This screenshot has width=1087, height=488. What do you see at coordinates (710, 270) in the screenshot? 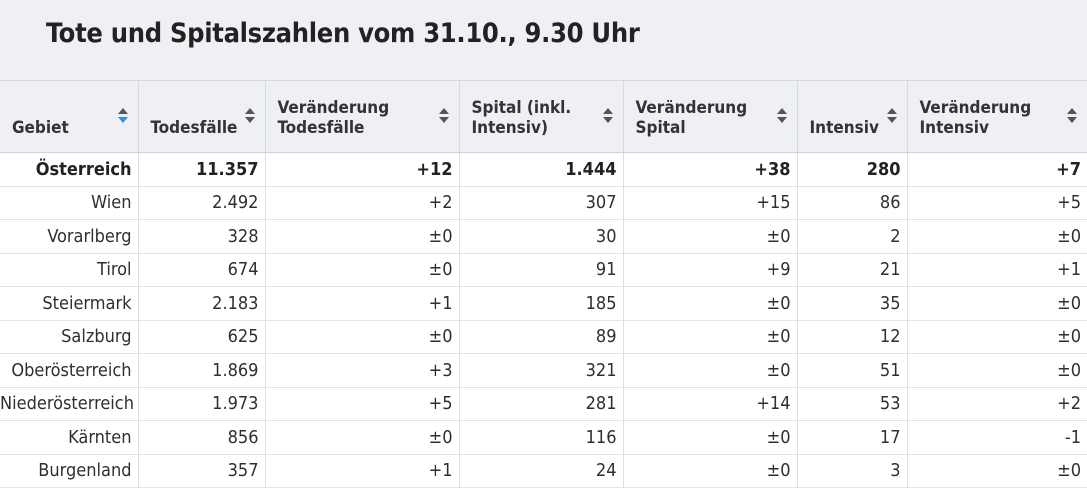
I see `table-cell: +9` at bounding box center [710, 270].